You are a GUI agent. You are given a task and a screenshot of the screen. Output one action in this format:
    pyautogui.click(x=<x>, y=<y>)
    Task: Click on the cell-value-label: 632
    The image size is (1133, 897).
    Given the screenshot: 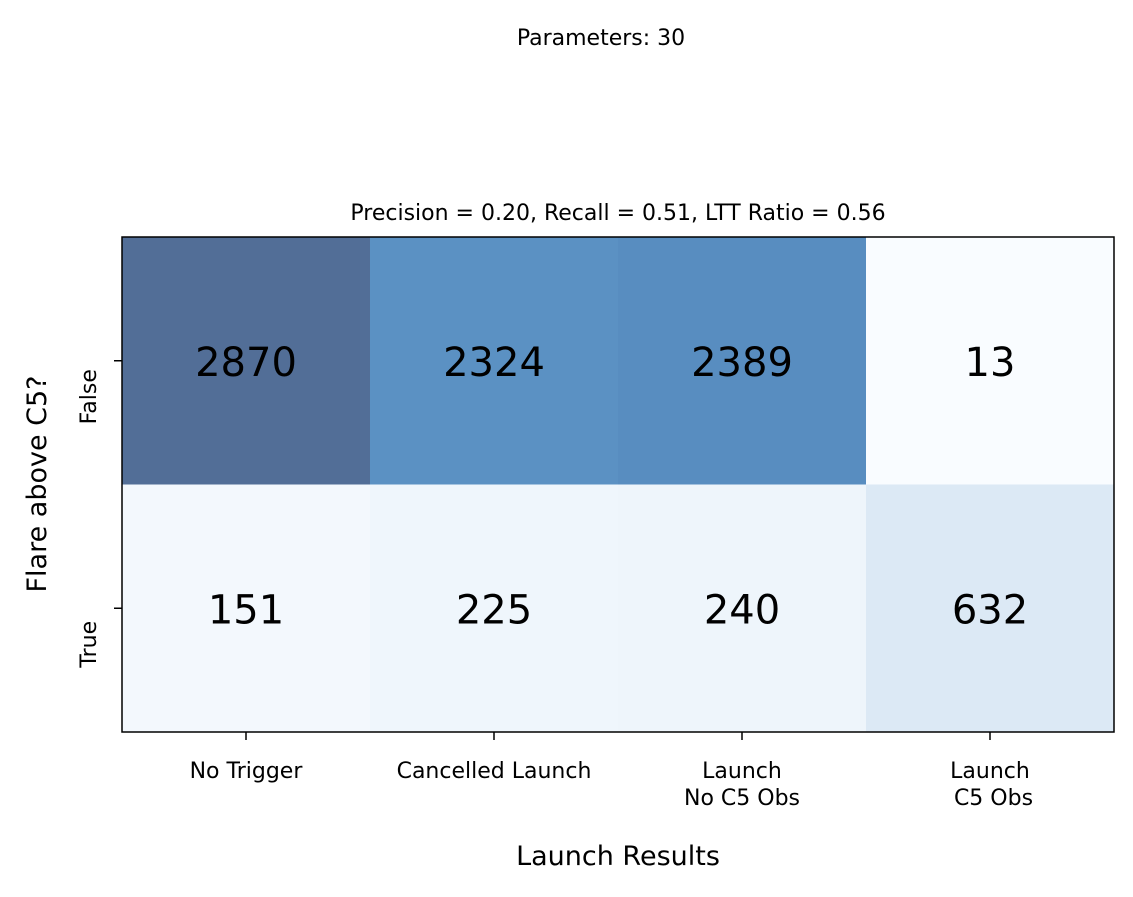 What is the action you would take?
    pyautogui.click(x=990, y=610)
    